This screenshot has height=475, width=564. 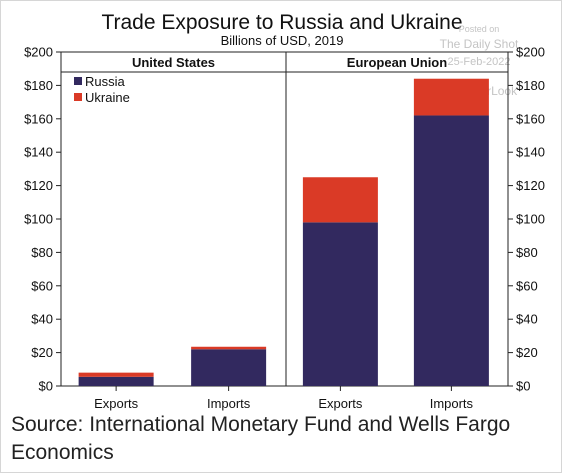 I want to click on y-tick-label-right: $40, so click(x=527, y=319).